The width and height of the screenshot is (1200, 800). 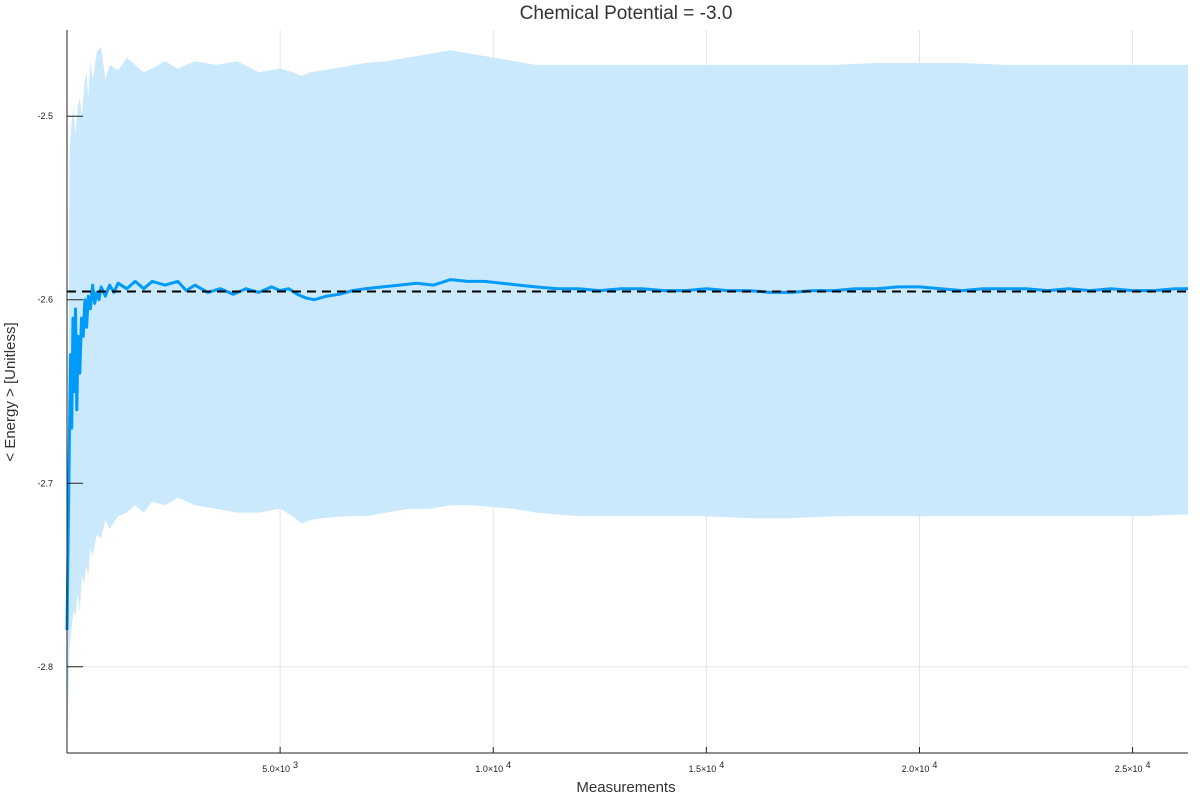 I want to click on x-axis-label: Measurements, so click(x=625, y=787).